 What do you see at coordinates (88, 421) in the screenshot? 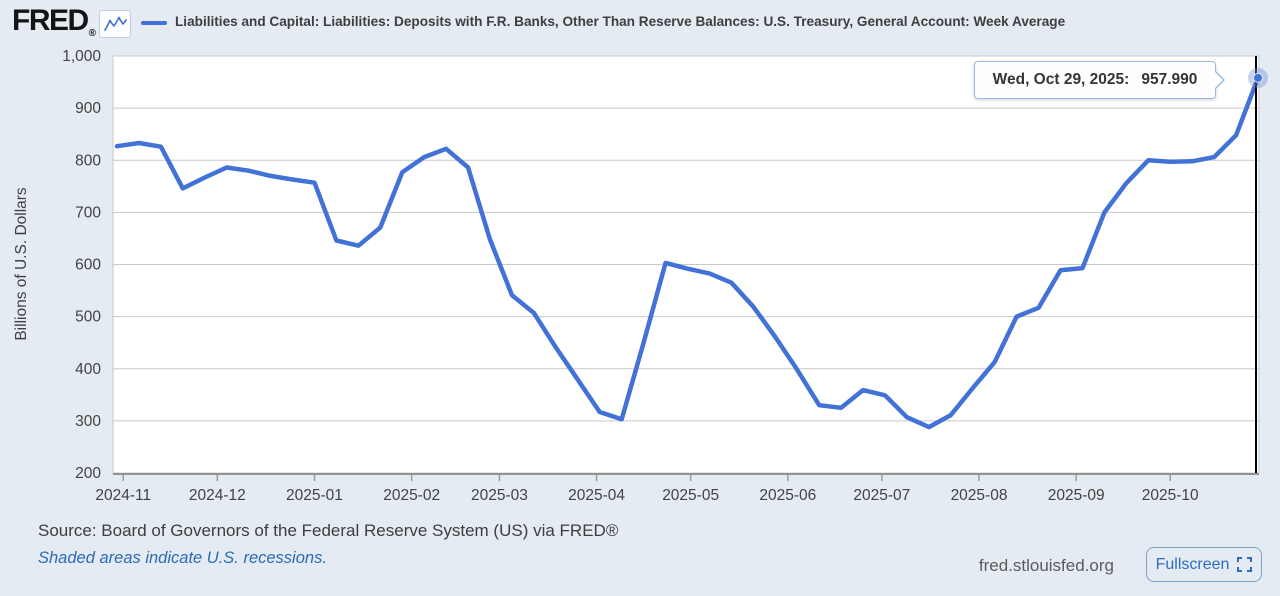
I see `y-axis-tick-label: 300` at bounding box center [88, 421].